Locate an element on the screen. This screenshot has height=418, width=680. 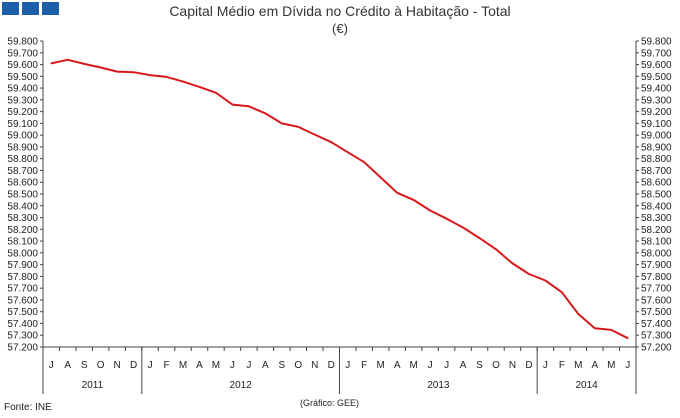
y-tick-label-right: 57.700 is located at coordinates (656, 289).